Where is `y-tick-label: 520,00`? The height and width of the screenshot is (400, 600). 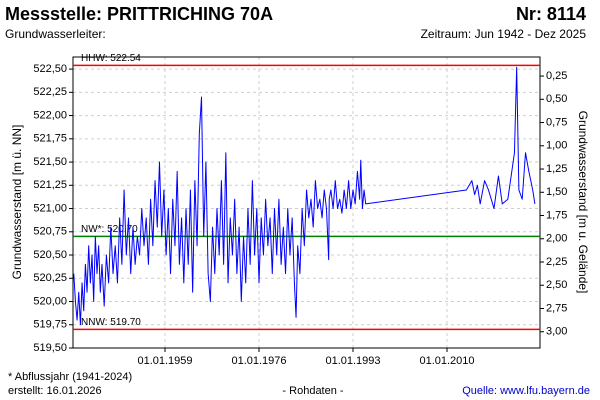 y-tick-label: 520,00 is located at coordinates (50, 301).